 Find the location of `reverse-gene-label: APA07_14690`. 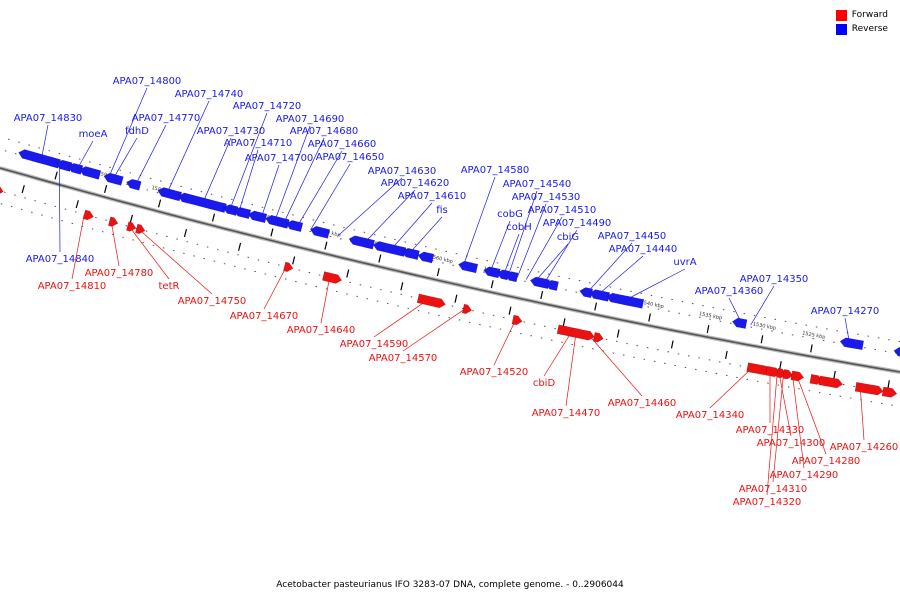

reverse-gene-label: APA07_14690 is located at coordinates (310, 119).